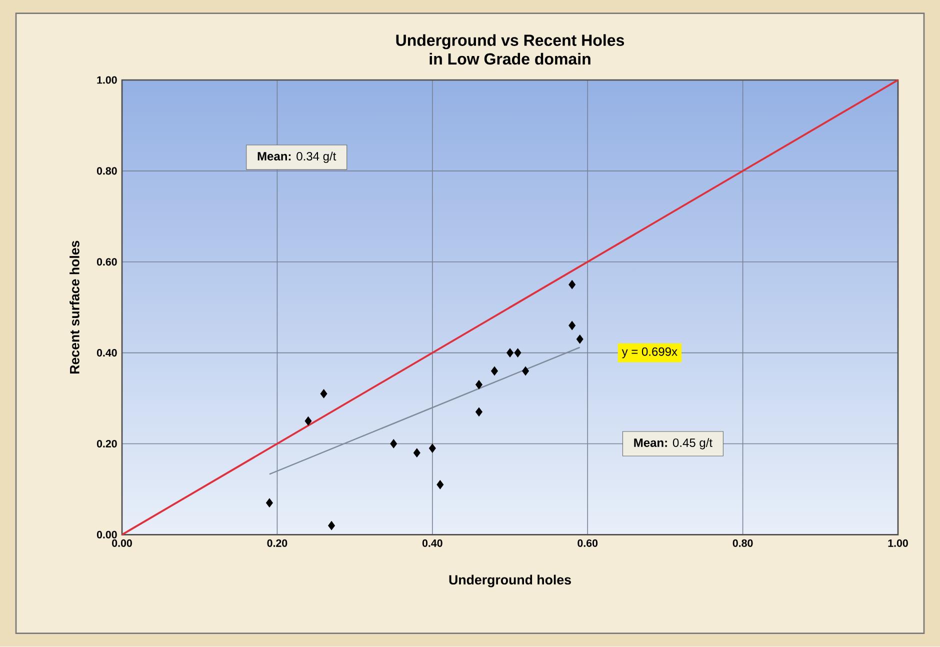 This screenshot has height=647, width=940. Describe the element at coordinates (122, 544) in the screenshot. I see `x-tick-label: 0.00` at that location.